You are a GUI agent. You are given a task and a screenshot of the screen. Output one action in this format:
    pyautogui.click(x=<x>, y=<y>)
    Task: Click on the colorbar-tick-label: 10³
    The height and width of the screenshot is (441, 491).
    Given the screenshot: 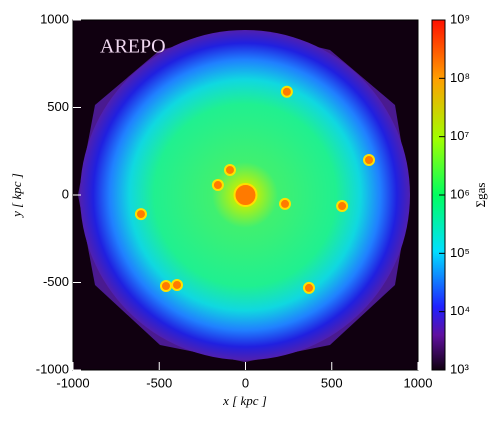 What is the action you would take?
    pyautogui.click(x=459, y=368)
    